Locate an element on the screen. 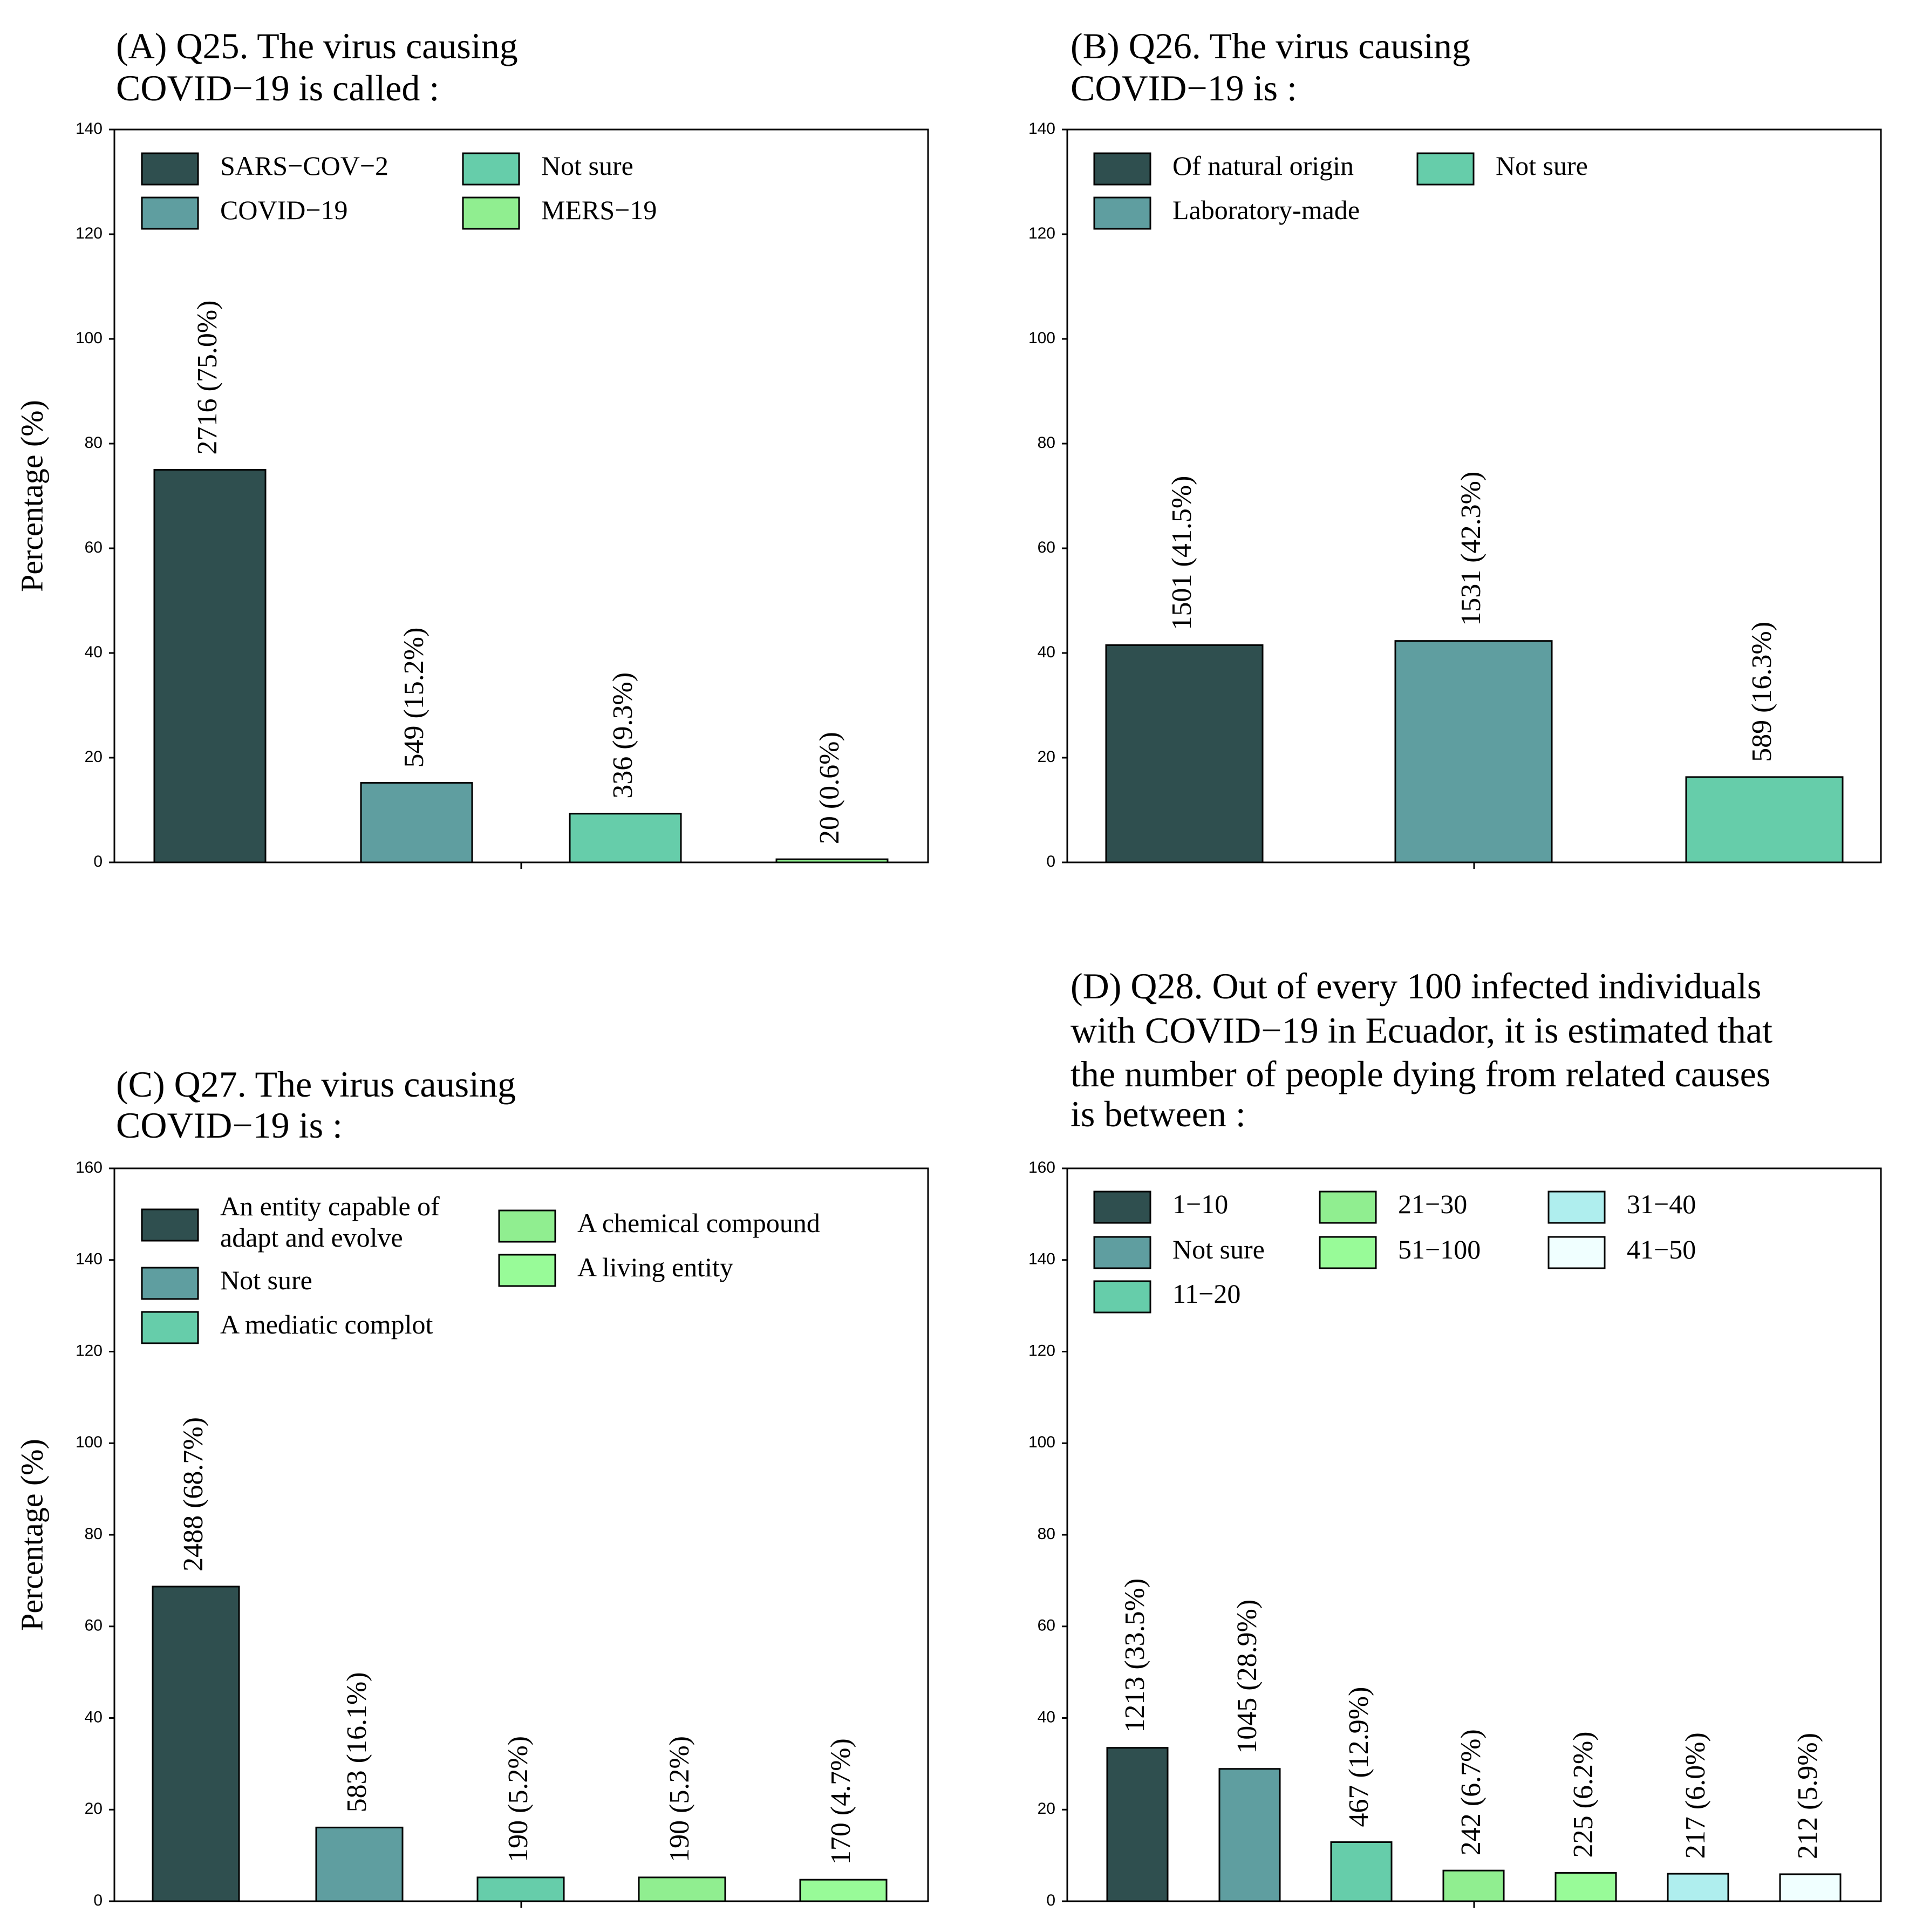 The height and width of the screenshot is (1932, 1916). legend-label: 1−10 is located at coordinates (1200, 1204).